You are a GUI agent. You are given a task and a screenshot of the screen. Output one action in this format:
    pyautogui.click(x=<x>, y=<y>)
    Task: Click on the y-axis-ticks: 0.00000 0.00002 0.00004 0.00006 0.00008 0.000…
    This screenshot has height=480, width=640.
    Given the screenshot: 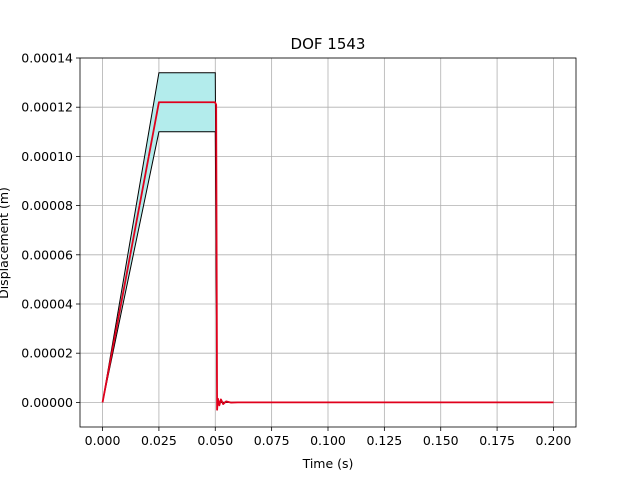 What is the action you would take?
    pyautogui.click(x=50, y=230)
    